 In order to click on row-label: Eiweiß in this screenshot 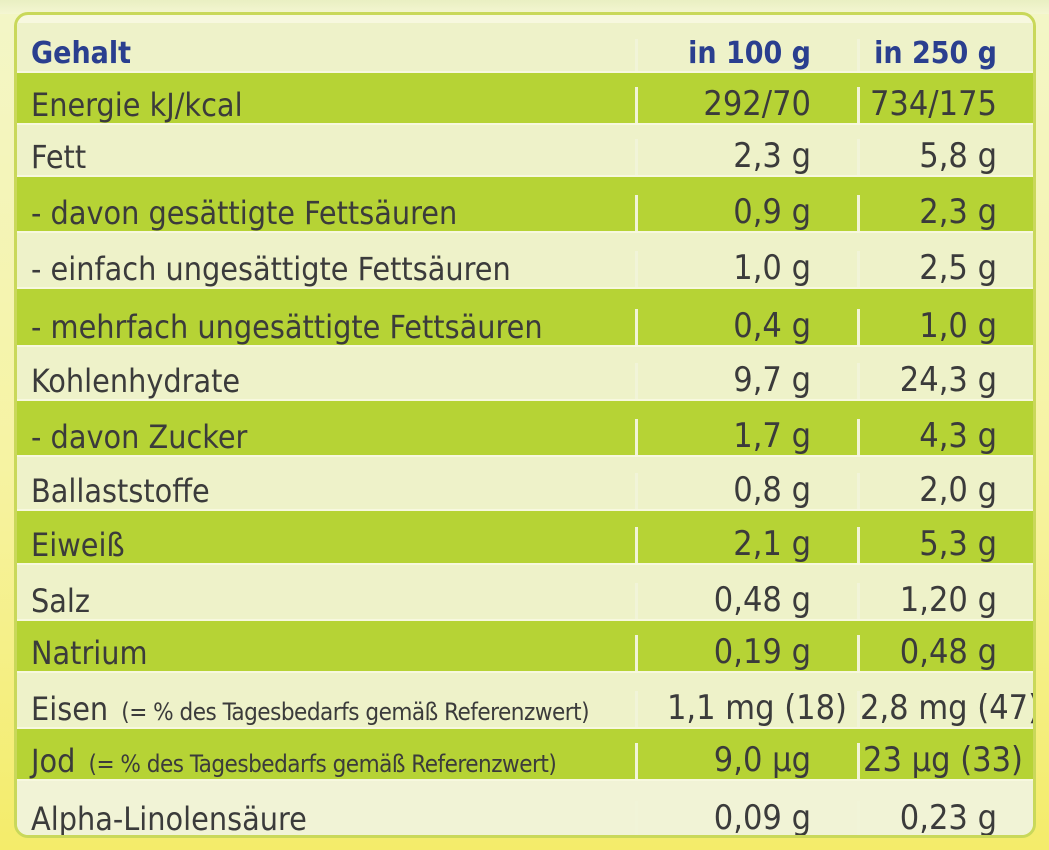, I will do `click(78, 546)`.